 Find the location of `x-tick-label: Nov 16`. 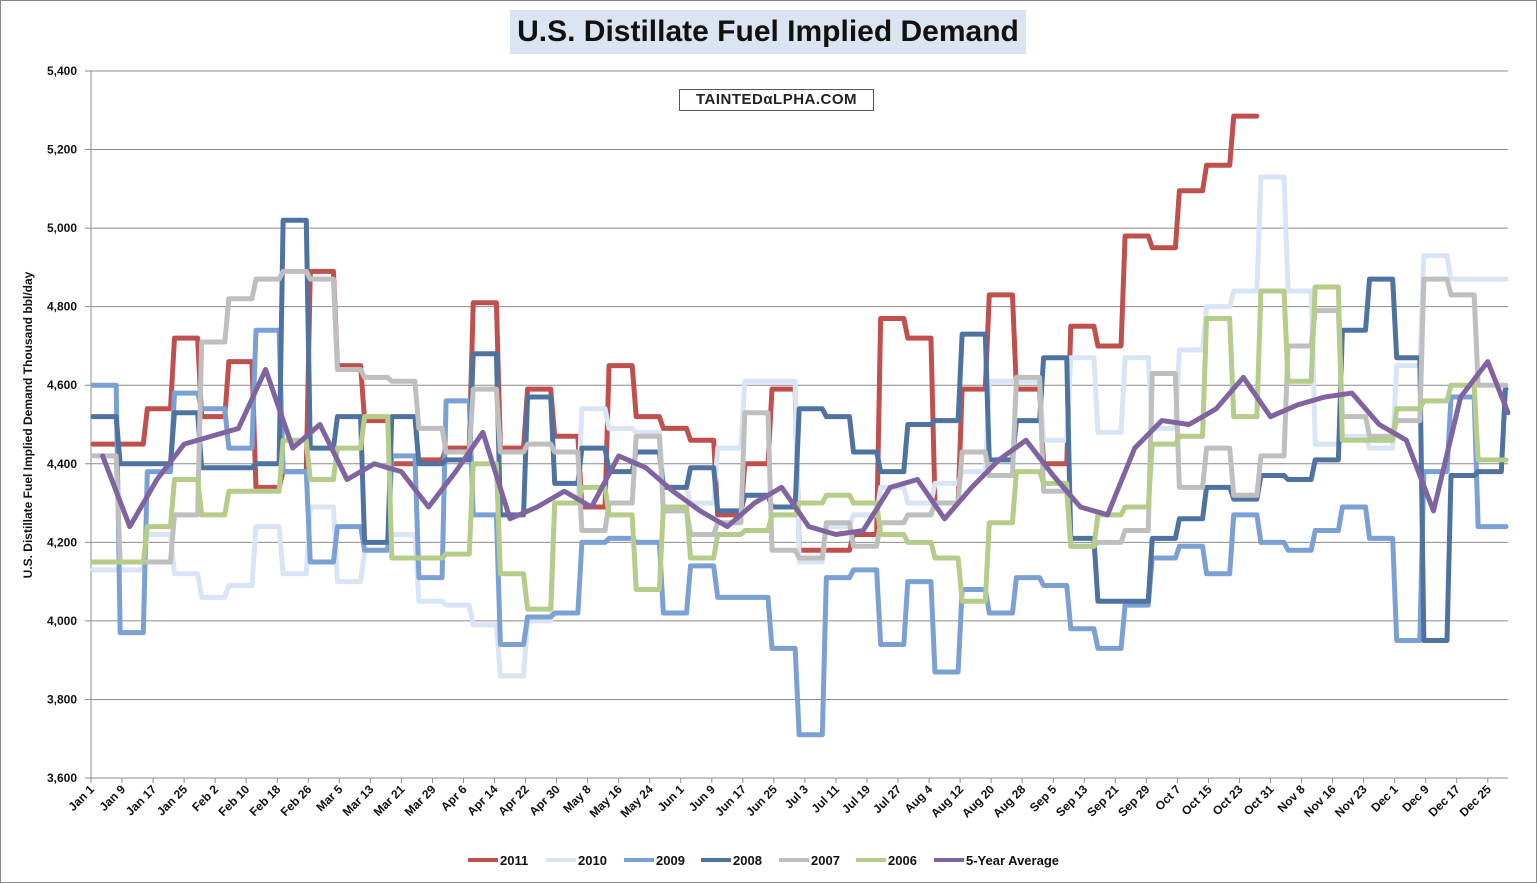

x-tick-label: Nov 16 is located at coordinates (1320, 801).